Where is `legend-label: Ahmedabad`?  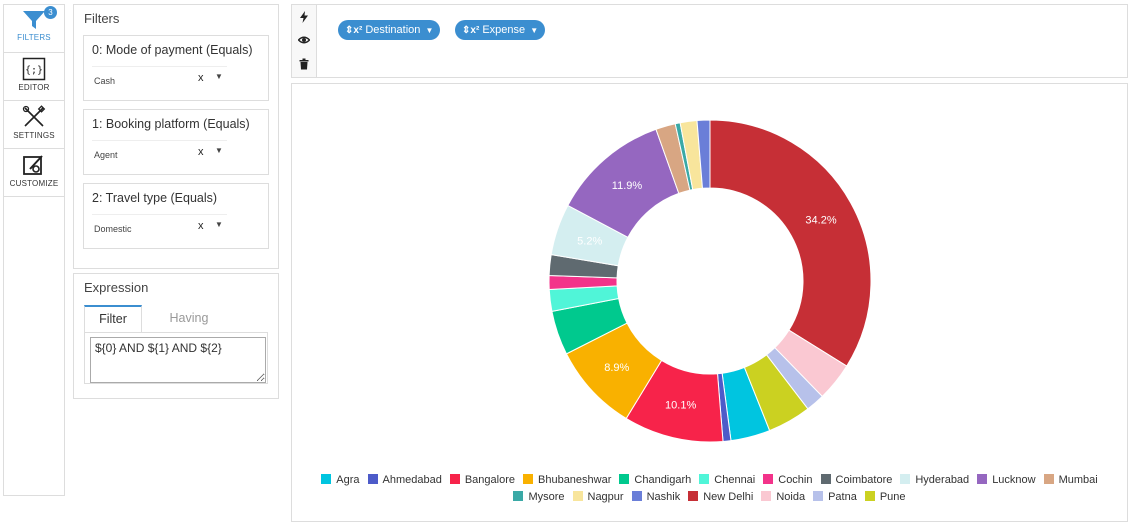 legend-label: Ahmedabad is located at coordinates (412, 480).